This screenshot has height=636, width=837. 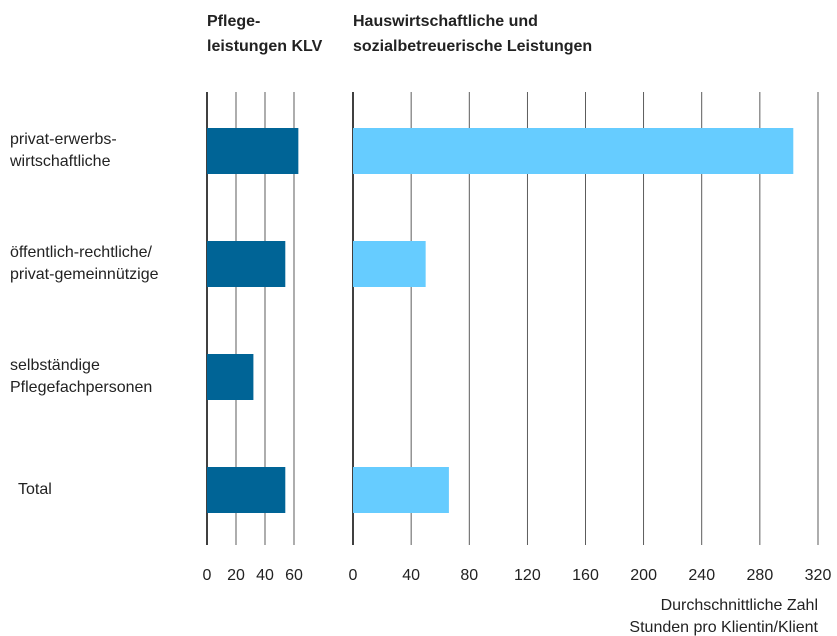 I want to click on category-label: selbständige Pflegefachpersonen, so click(x=81, y=376).